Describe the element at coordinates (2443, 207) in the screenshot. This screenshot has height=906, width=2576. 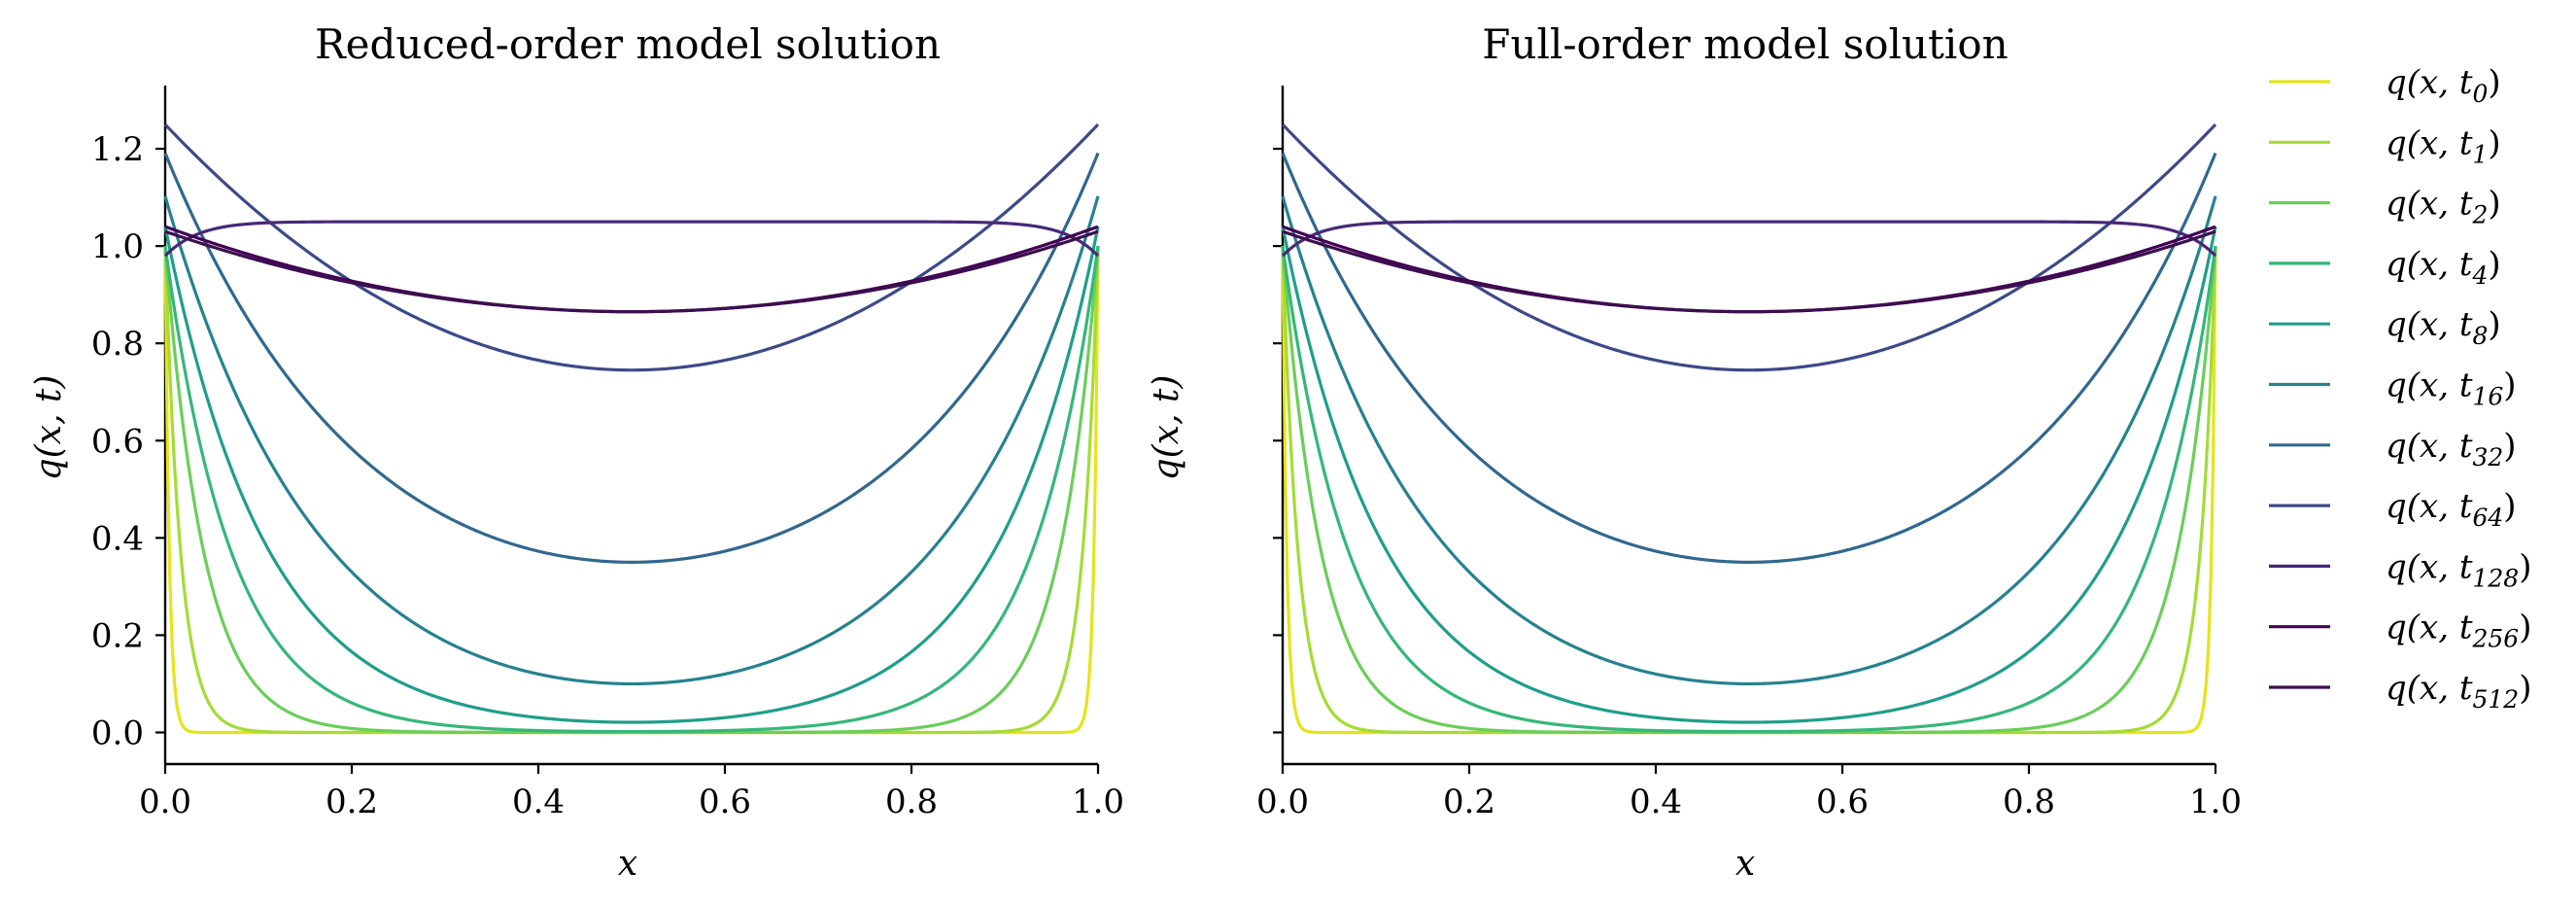
I see `legend-label-2: q(x, t2)` at that location.